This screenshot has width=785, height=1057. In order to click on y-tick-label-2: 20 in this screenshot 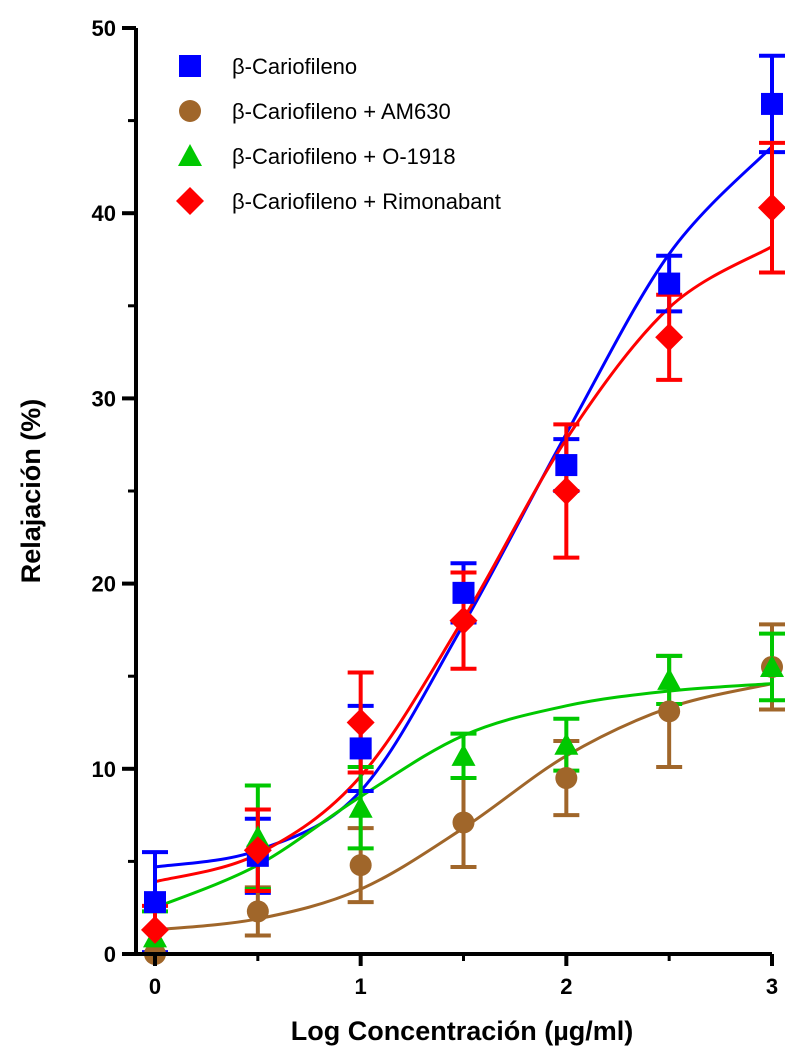, I will do `click(104, 584)`.